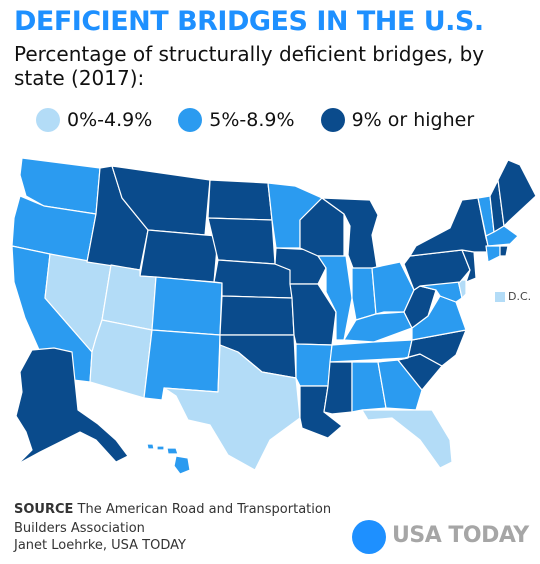 The image size is (540, 564). Describe the element at coordinates (378, 327) in the screenshot. I see `state-KY` at that location.